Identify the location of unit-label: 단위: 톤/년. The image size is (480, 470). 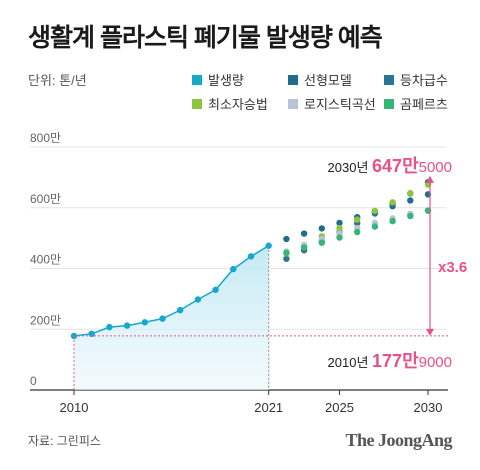
(57, 80).